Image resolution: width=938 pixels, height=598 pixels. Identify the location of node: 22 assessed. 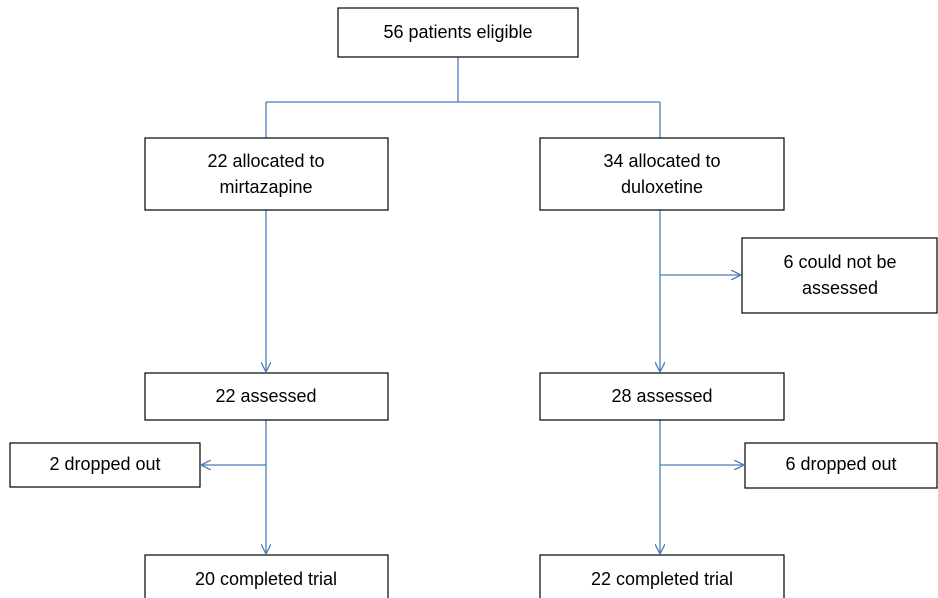
(266, 396).